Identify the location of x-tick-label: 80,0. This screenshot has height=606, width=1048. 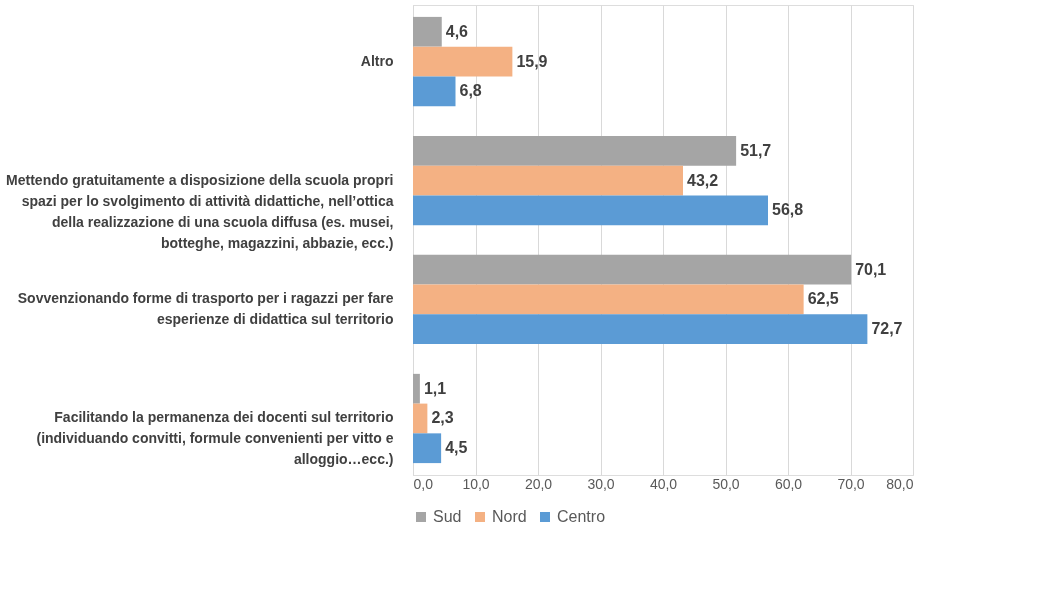
(900, 483).